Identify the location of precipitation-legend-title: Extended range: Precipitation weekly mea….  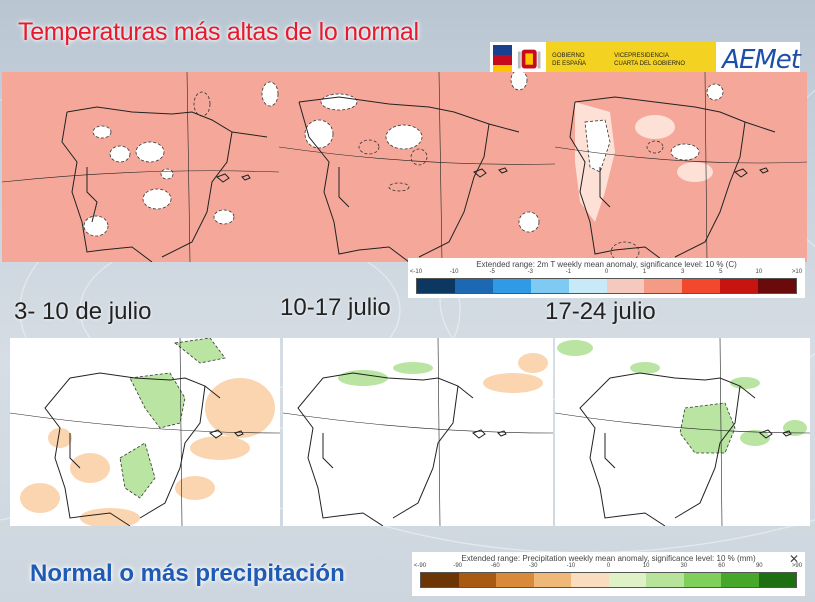
(608, 558).